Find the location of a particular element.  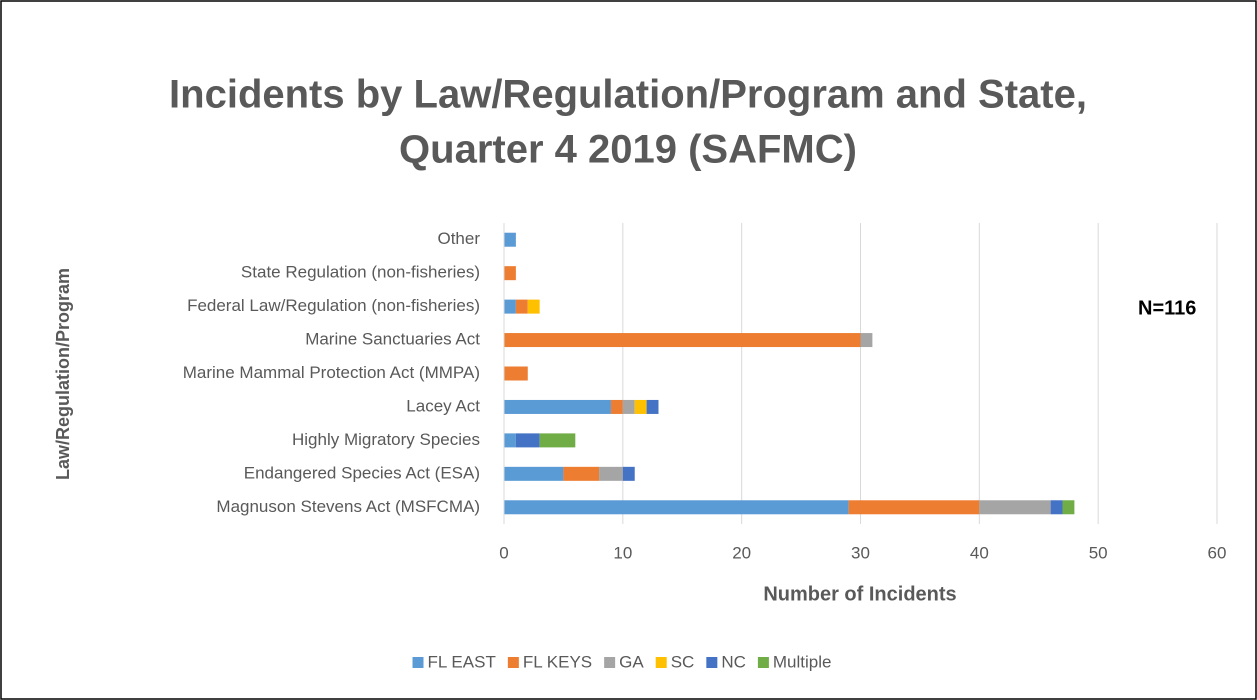

legend-label: Multiple is located at coordinates (802, 661).